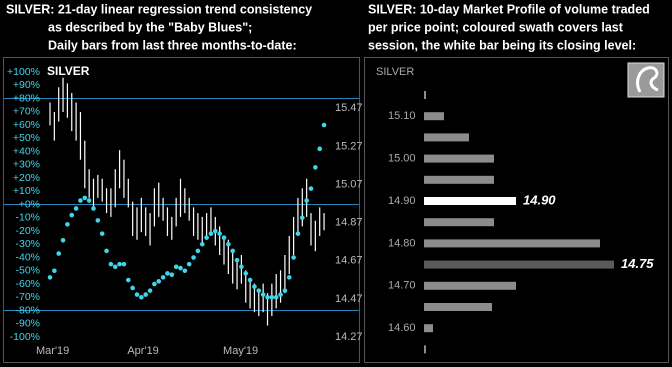 This screenshot has width=672, height=367. I want to click on y-tick-label: 15.10, so click(402, 116).